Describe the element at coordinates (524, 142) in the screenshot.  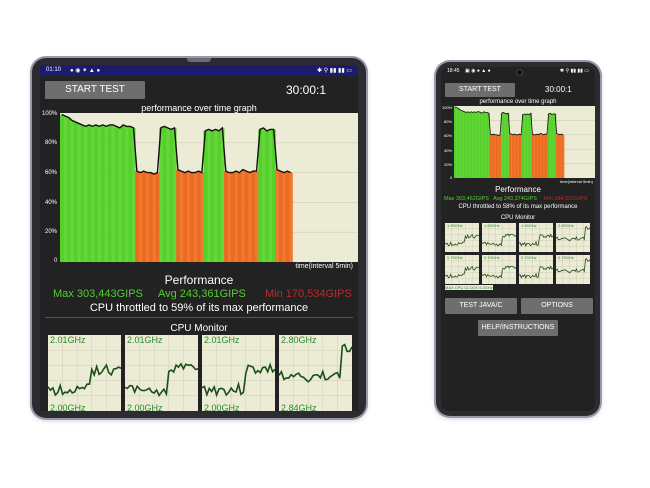
I see `right-performance-graph` at that location.